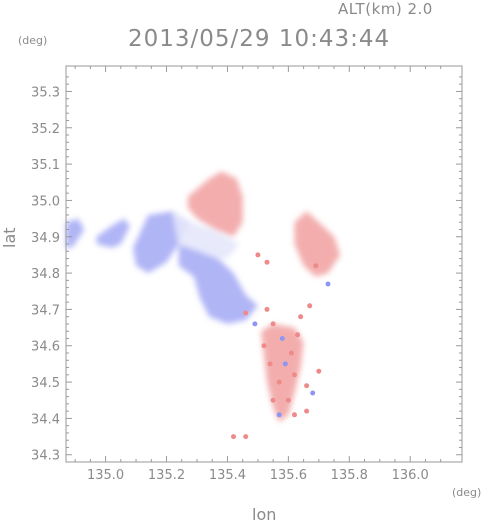 This screenshot has height=524, width=491. Describe the element at coordinates (105, 475) in the screenshot. I see `x-tick-label: 135.0` at that location.